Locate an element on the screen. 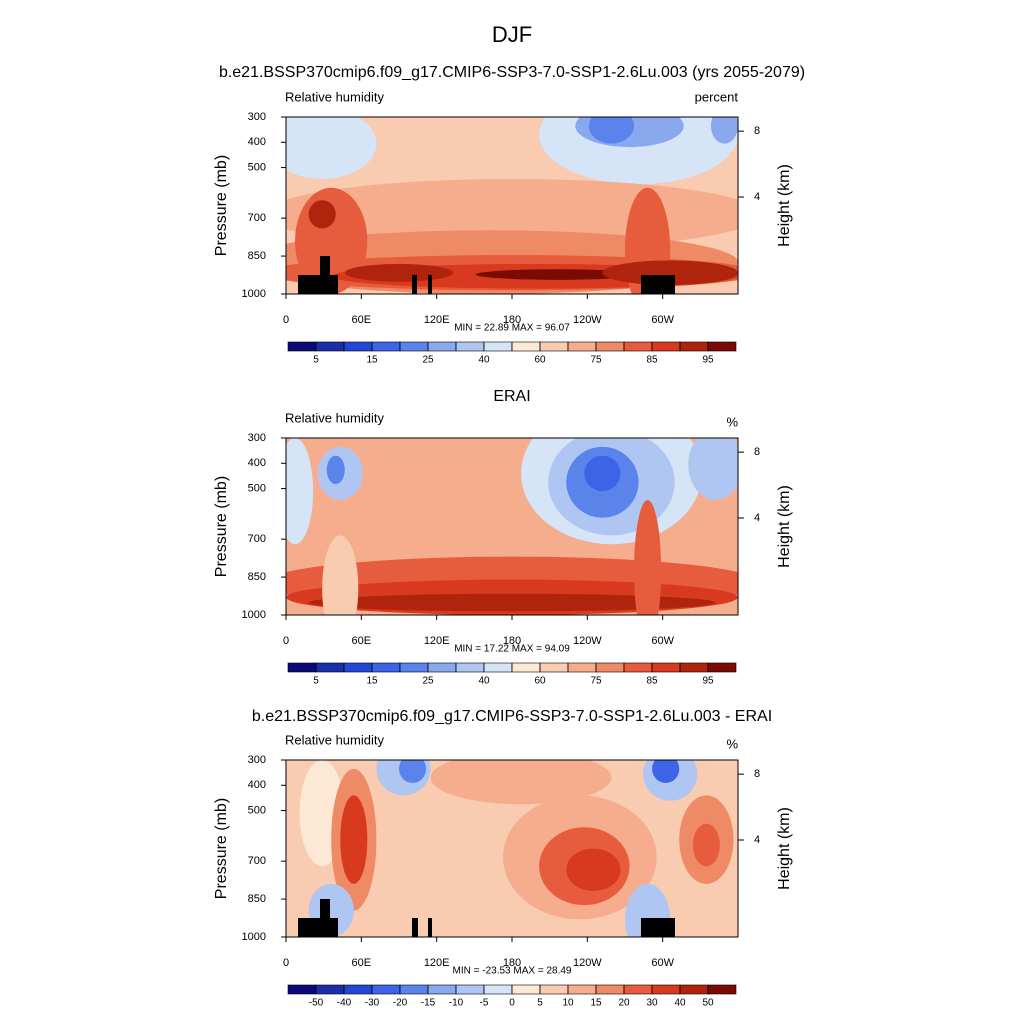  colorbar-label: -30 is located at coordinates (372, 1003).